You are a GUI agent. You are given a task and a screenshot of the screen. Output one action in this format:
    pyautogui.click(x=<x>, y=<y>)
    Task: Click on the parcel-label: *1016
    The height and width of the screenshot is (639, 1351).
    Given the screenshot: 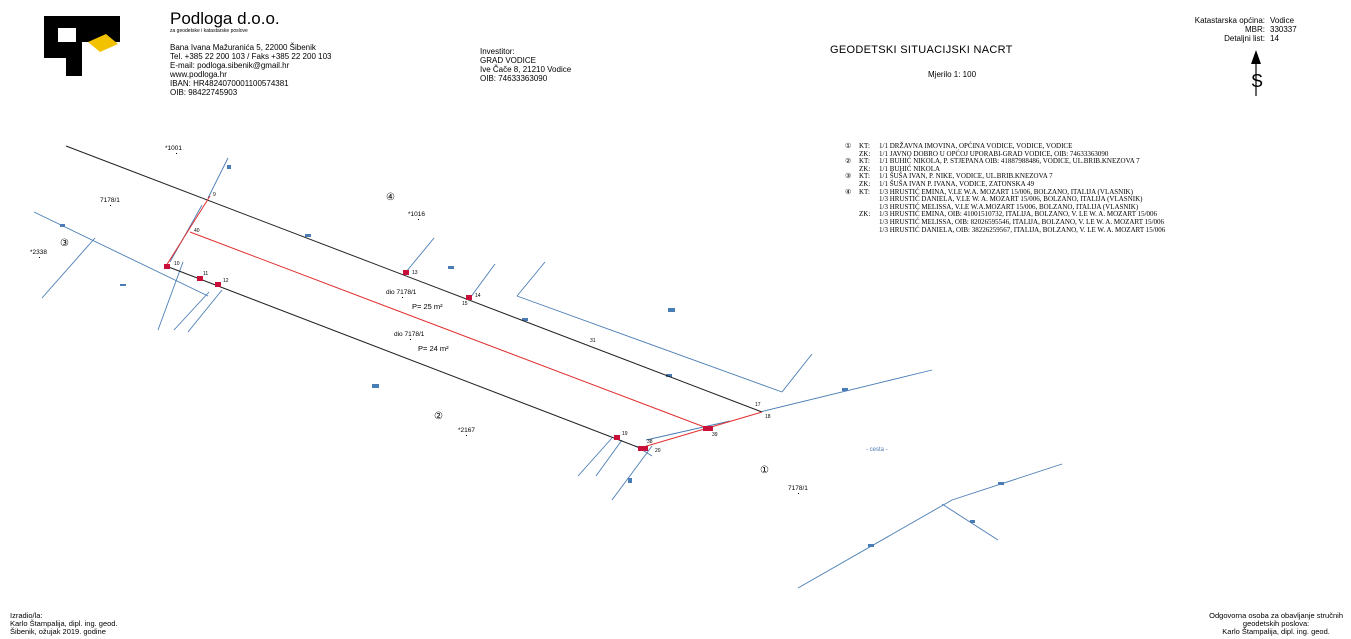 What is the action you would take?
    pyautogui.click(x=416, y=214)
    